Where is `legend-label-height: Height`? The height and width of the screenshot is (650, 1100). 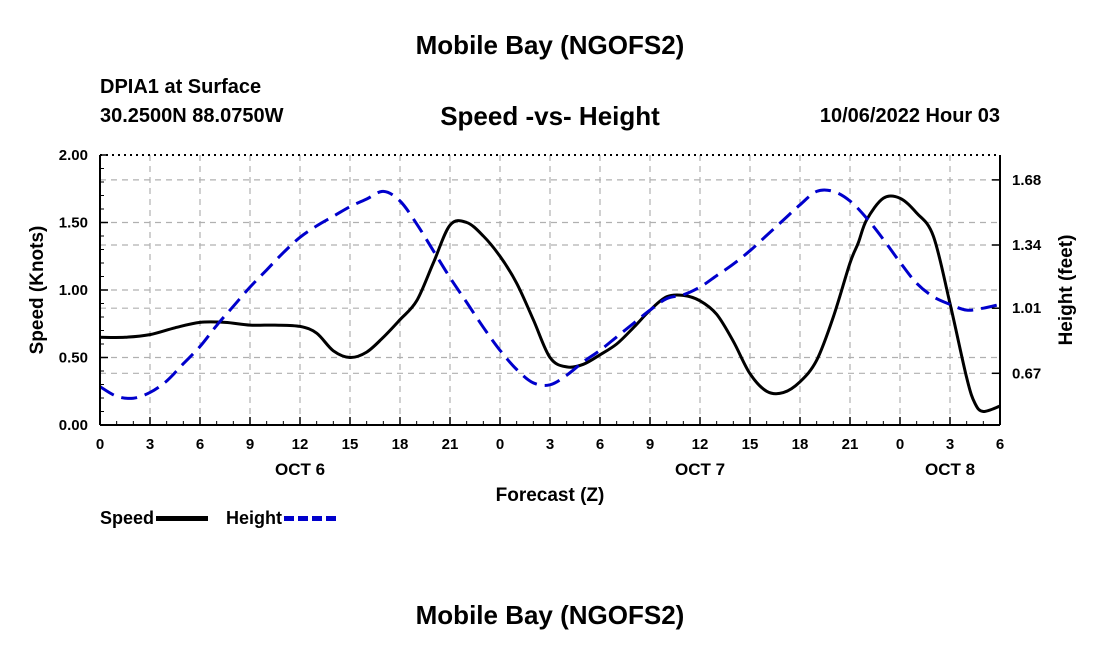 legend-label-height: Height is located at coordinates (254, 518).